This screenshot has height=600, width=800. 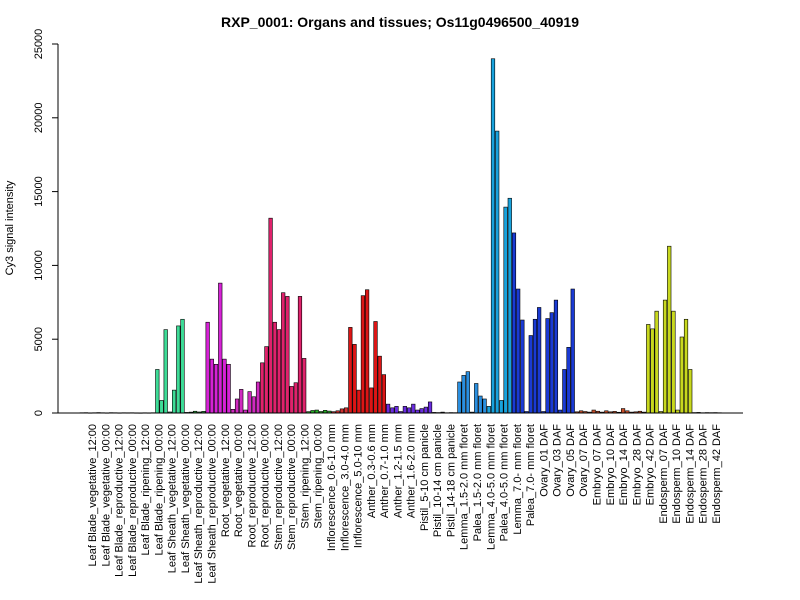 I want to click on category-label: Anther_1.2-1.5 mm, so click(x=398, y=471).